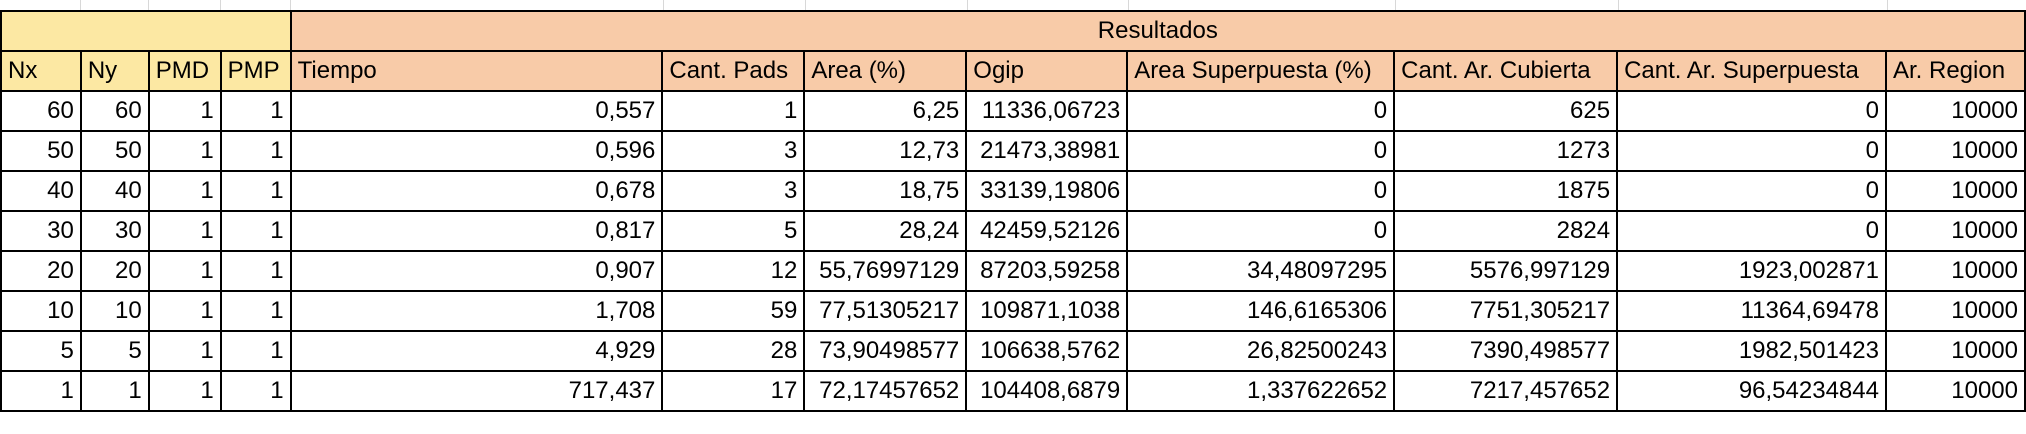  What do you see at coordinates (1047, 151) in the screenshot?
I see `table-cell: 21473,38981` at bounding box center [1047, 151].